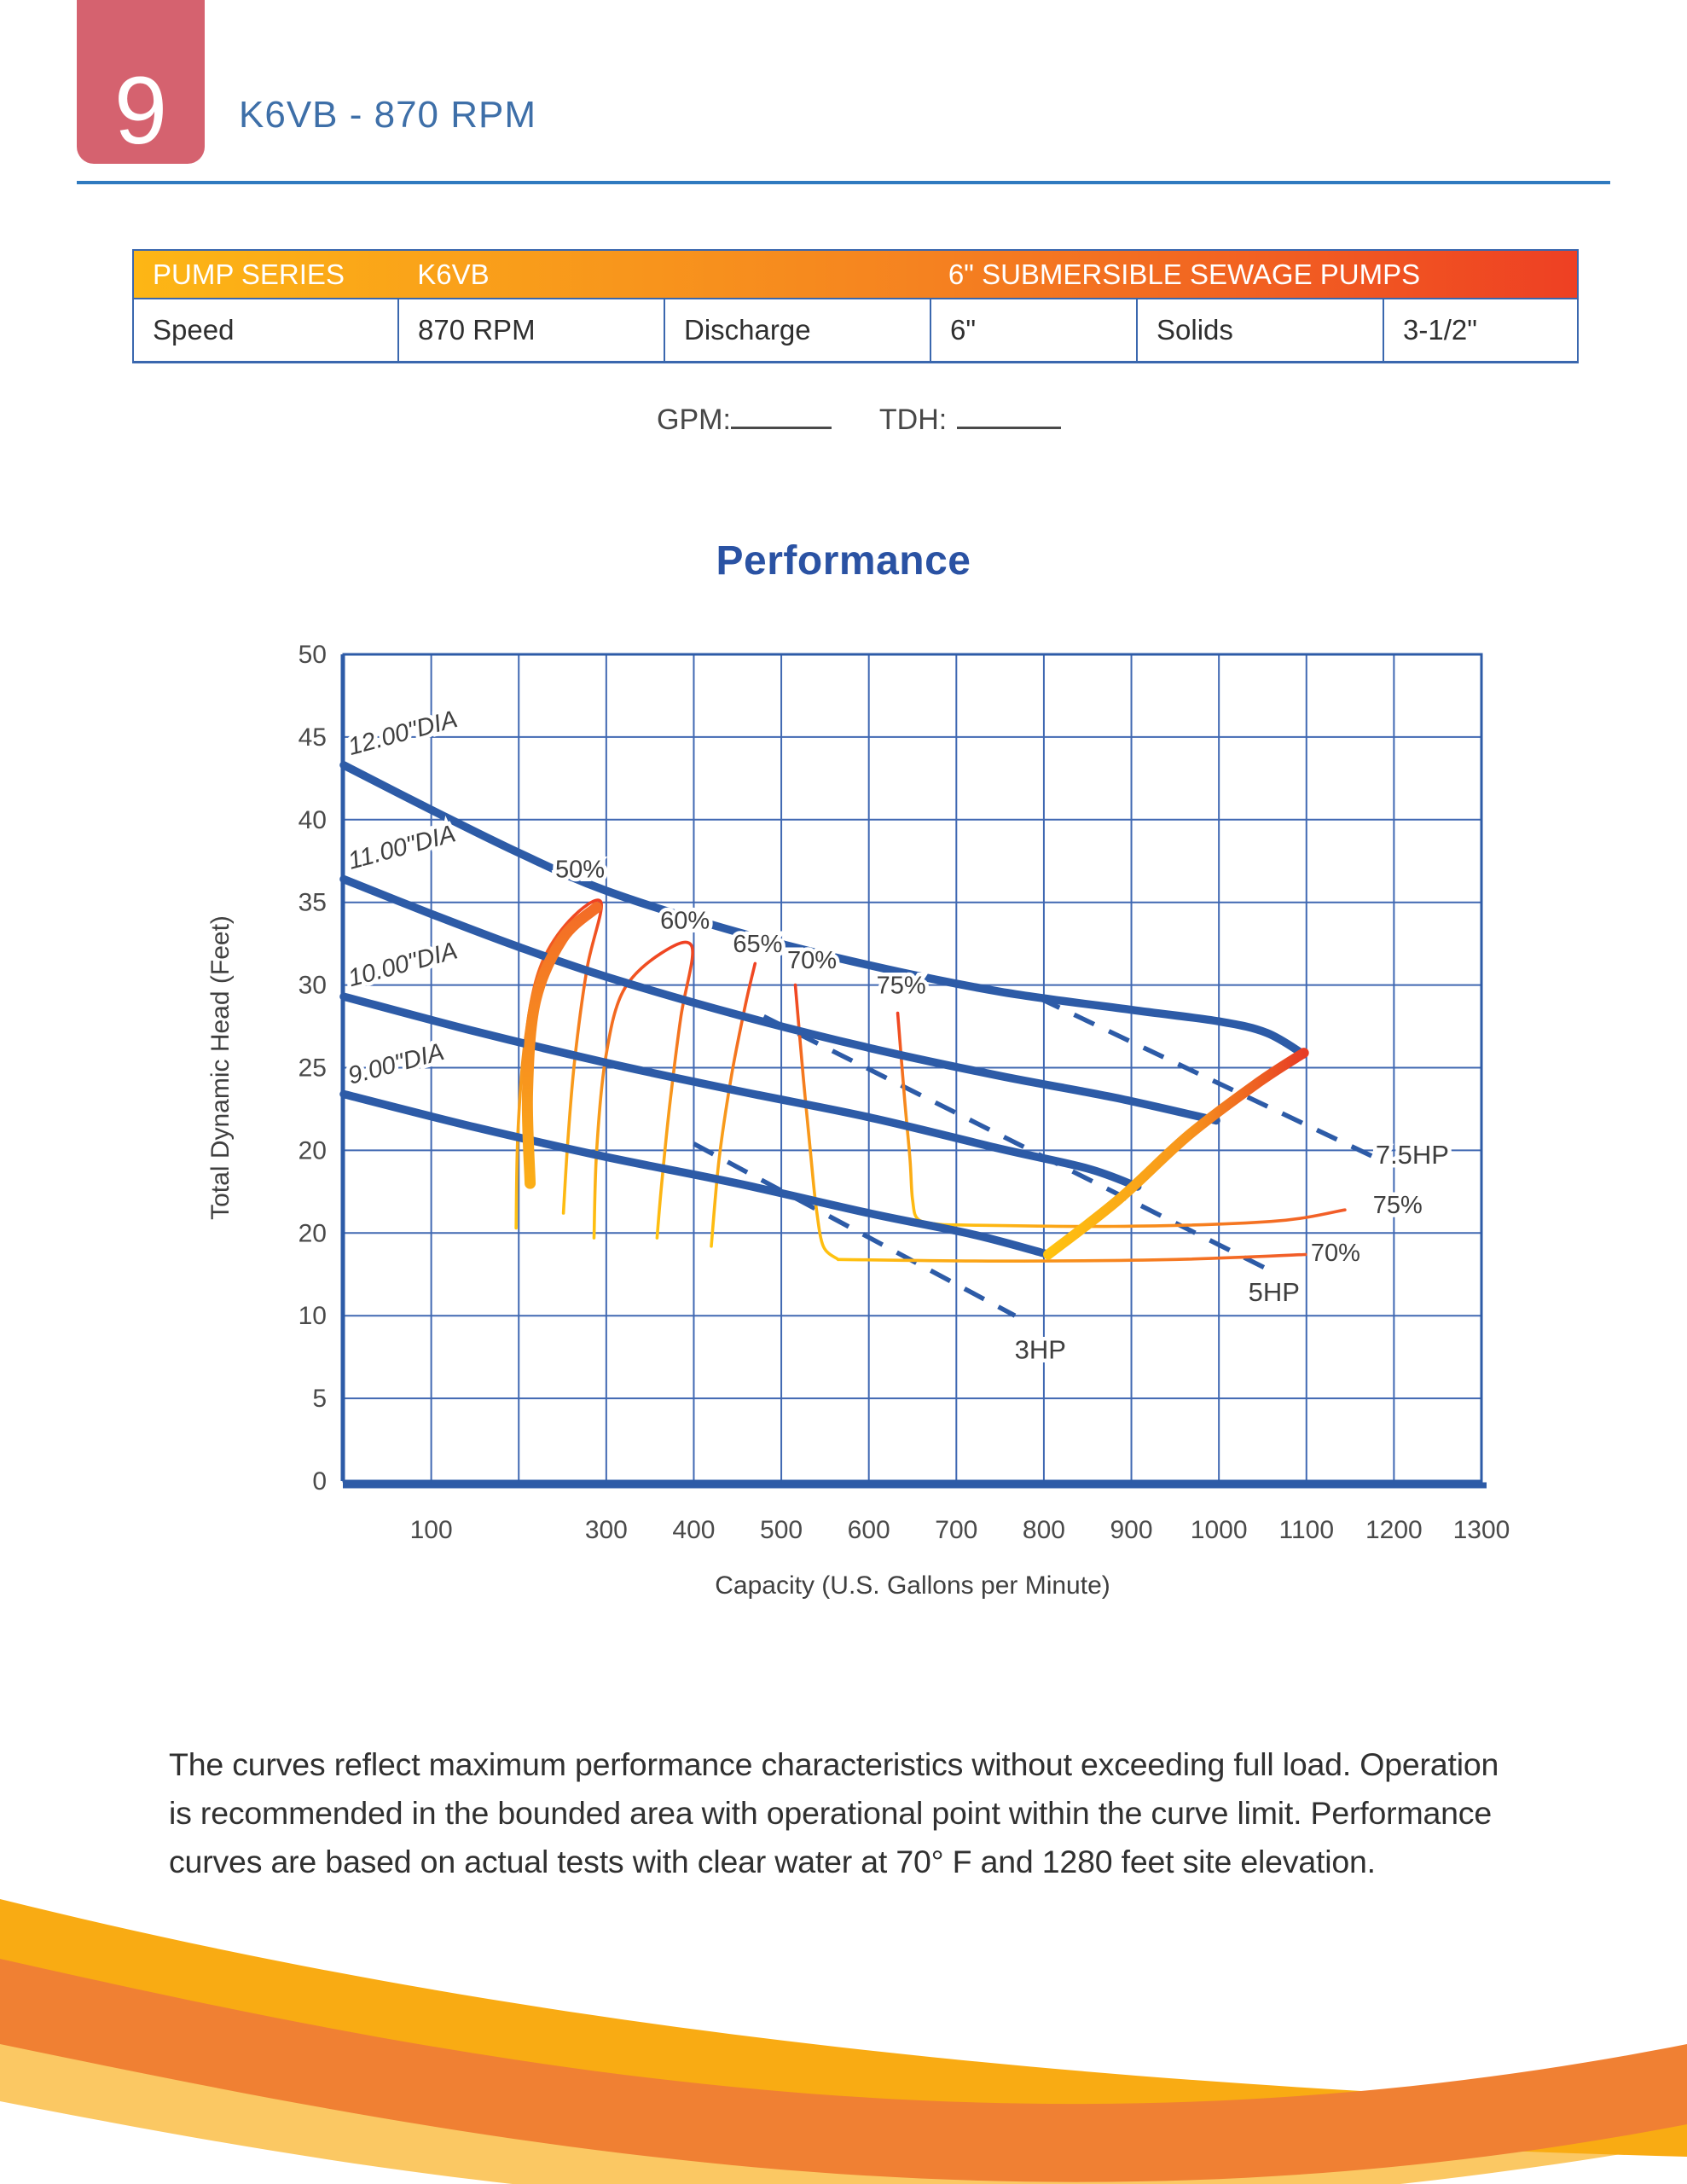 This screenshot has width=1687, height=2184. Describe the element at coordinates (1394, 1530) in the screenshot. I see `svg-text: 1200` at that location.